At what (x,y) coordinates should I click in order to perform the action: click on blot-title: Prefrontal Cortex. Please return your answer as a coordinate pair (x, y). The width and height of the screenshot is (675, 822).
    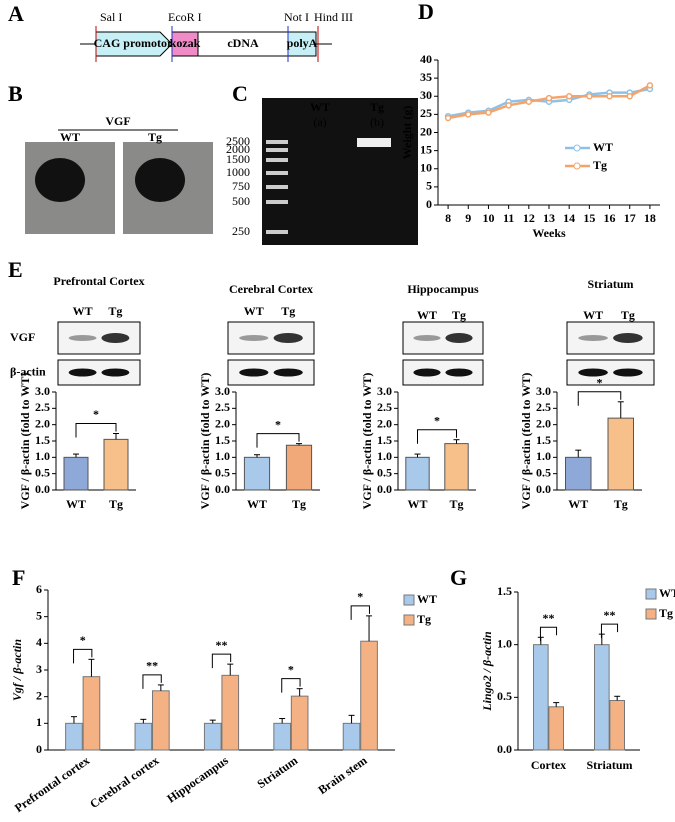
    Looking at the image, I should click on (98, 281).